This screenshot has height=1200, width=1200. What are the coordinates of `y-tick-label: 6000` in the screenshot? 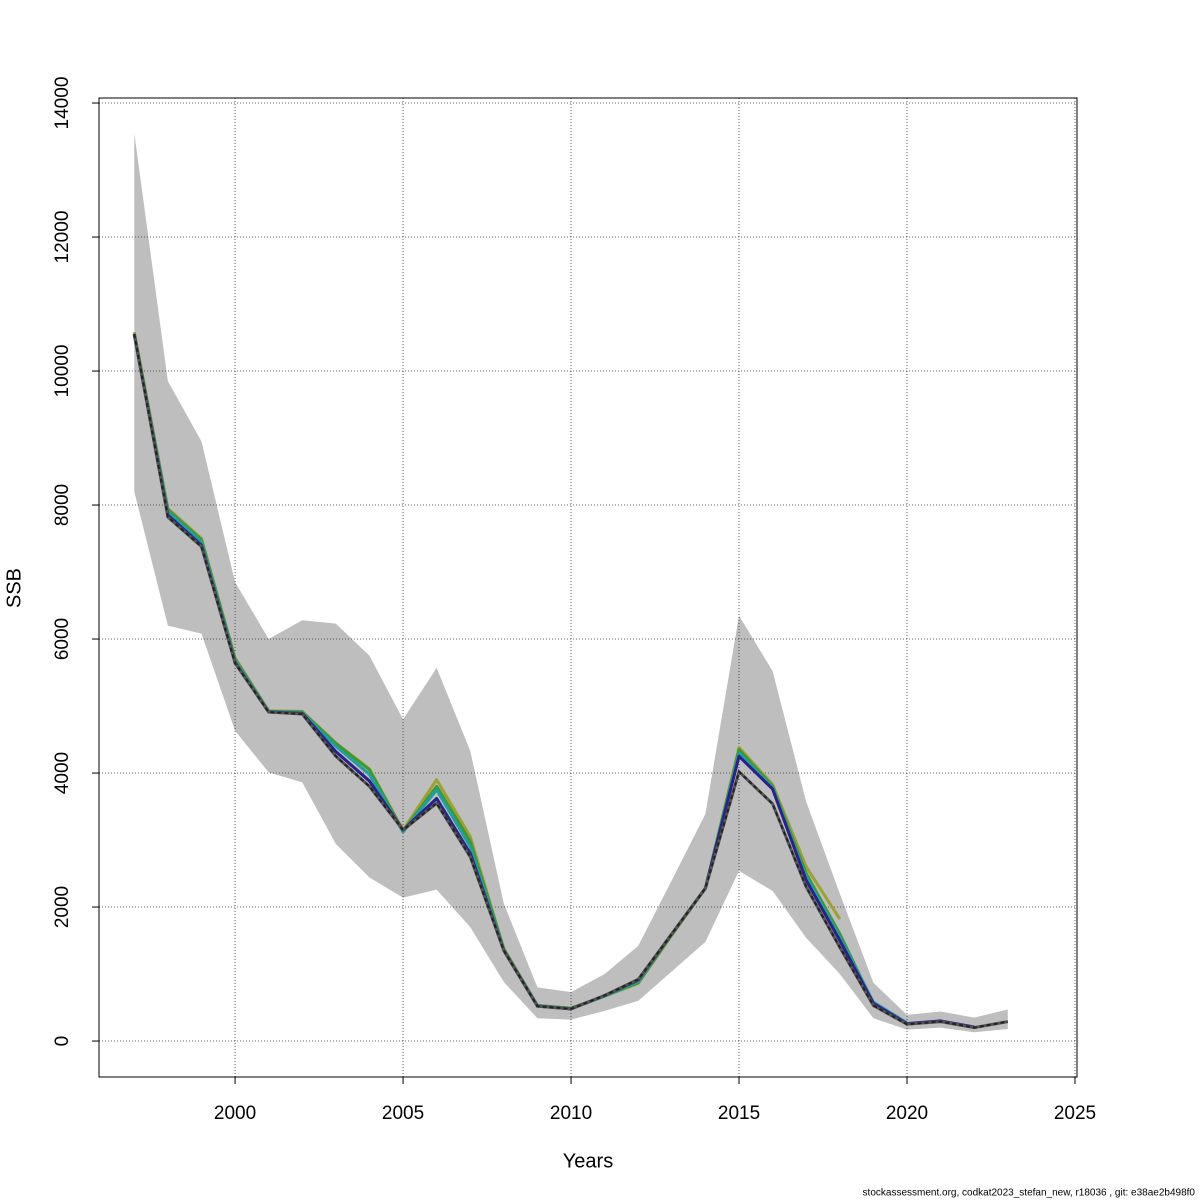 It's located at (62, 639).